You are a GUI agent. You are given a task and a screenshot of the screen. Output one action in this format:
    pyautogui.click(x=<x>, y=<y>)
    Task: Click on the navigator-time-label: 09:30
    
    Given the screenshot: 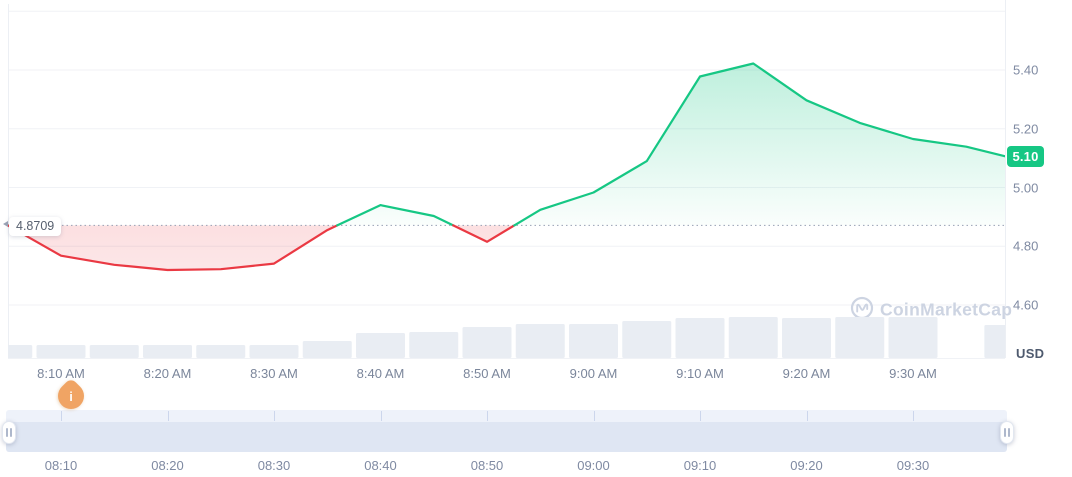 What is the action you would take?
    pyautogui.click(x=913, y=465)
    